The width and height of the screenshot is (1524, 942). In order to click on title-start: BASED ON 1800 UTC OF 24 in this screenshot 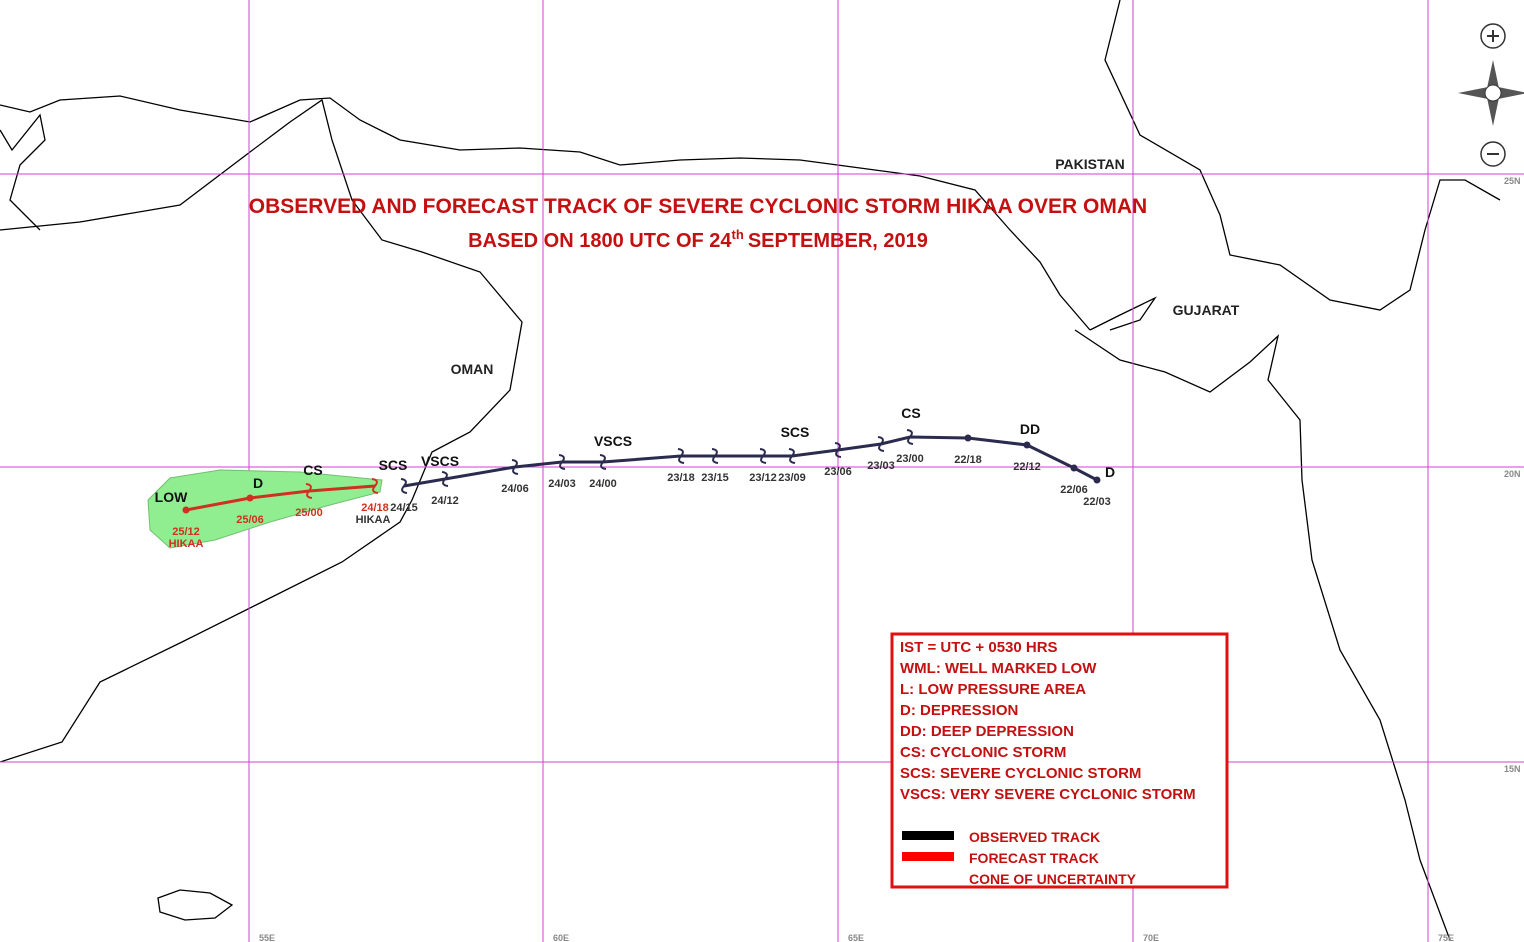, I will do `click(600, 241)`.